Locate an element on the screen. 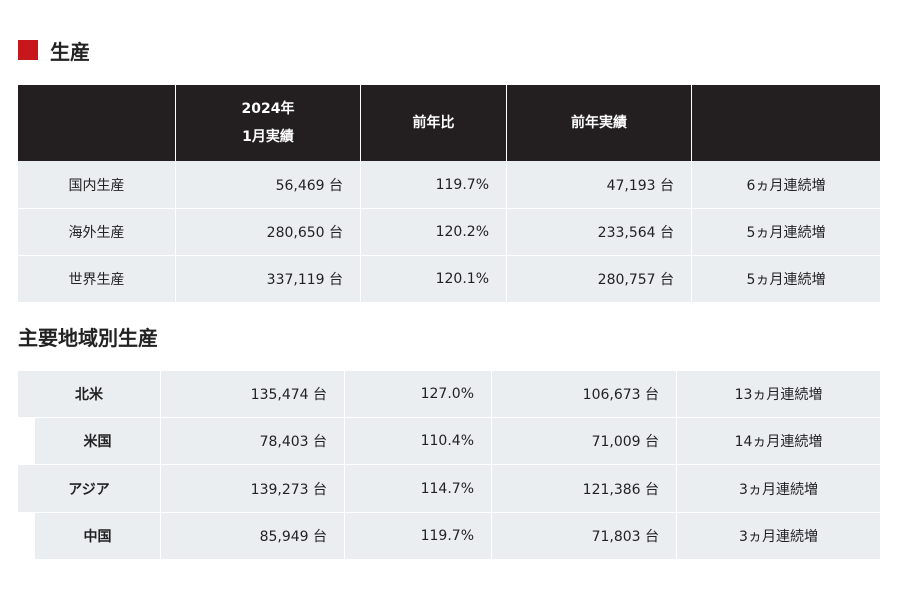 The image size is (900, 600). yoy-ratio: 110.4% is located at coordinates (418, 441).